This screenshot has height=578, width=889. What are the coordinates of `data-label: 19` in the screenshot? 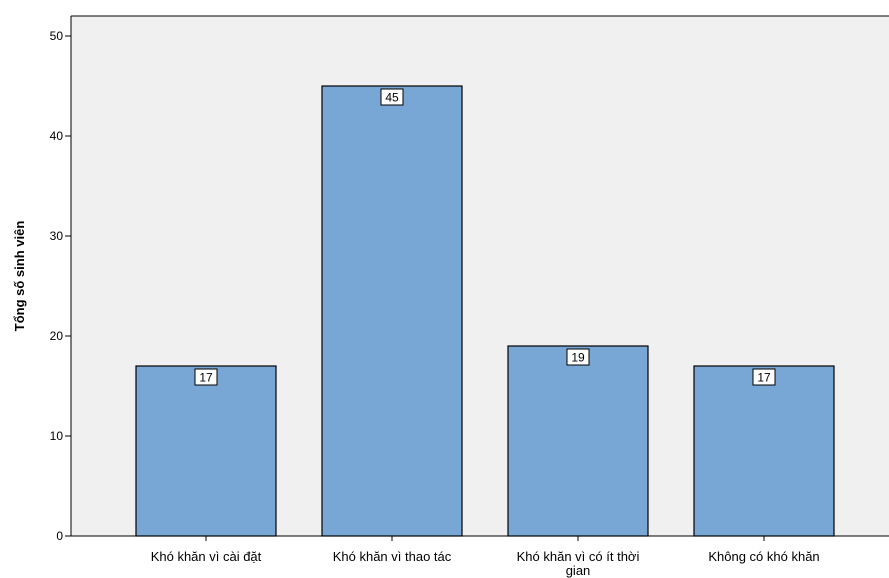 It's located at (578, 358).